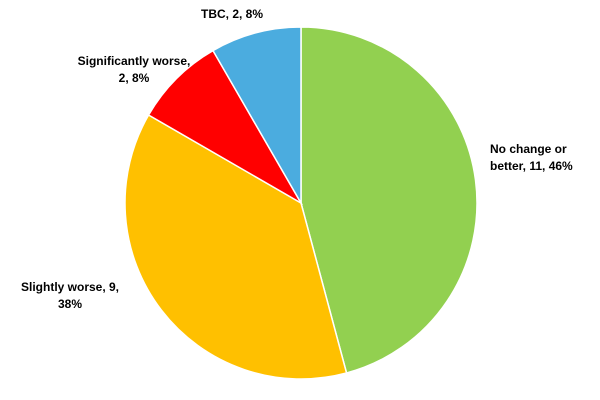  Describe the element at coordinates (134, 61) in the screenshot. I see `data-label-line: Significantly worse,` at that location.